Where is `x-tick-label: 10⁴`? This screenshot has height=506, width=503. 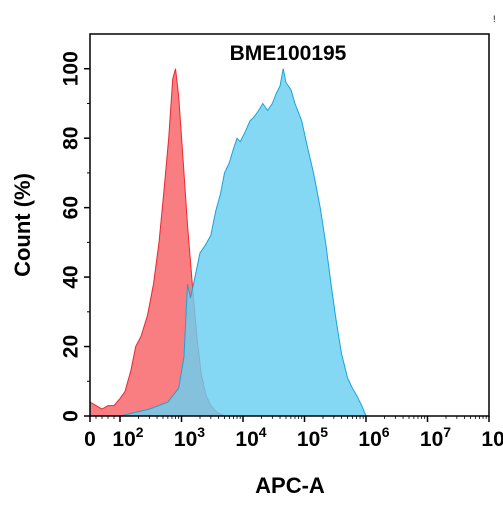 x-tick-label: 10⁴ is located at coordinates (250, 437).